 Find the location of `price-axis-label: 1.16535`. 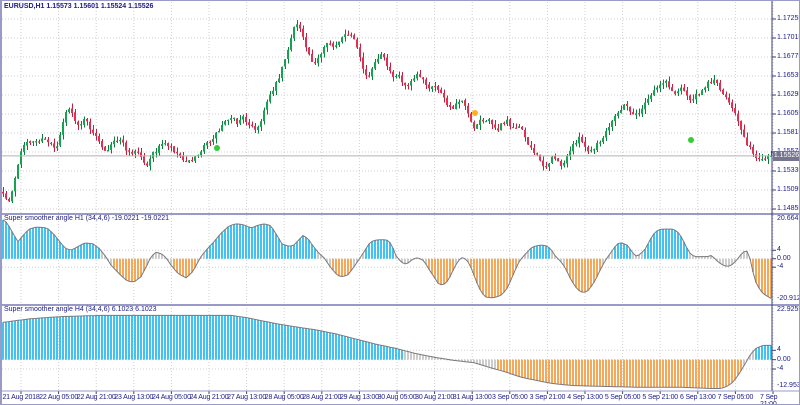

price-axis-label: 1.16535 is located at coordinates (788, 75).